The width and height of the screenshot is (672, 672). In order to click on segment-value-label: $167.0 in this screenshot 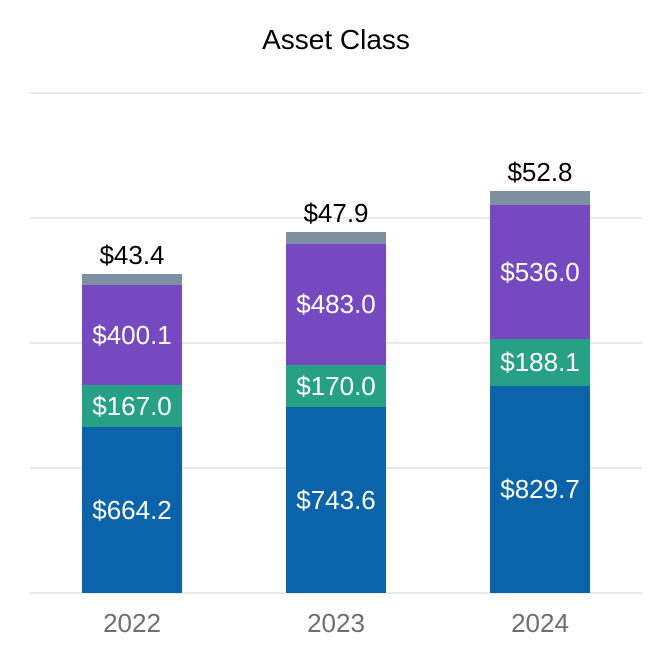, I will do `click(132, 406)`.